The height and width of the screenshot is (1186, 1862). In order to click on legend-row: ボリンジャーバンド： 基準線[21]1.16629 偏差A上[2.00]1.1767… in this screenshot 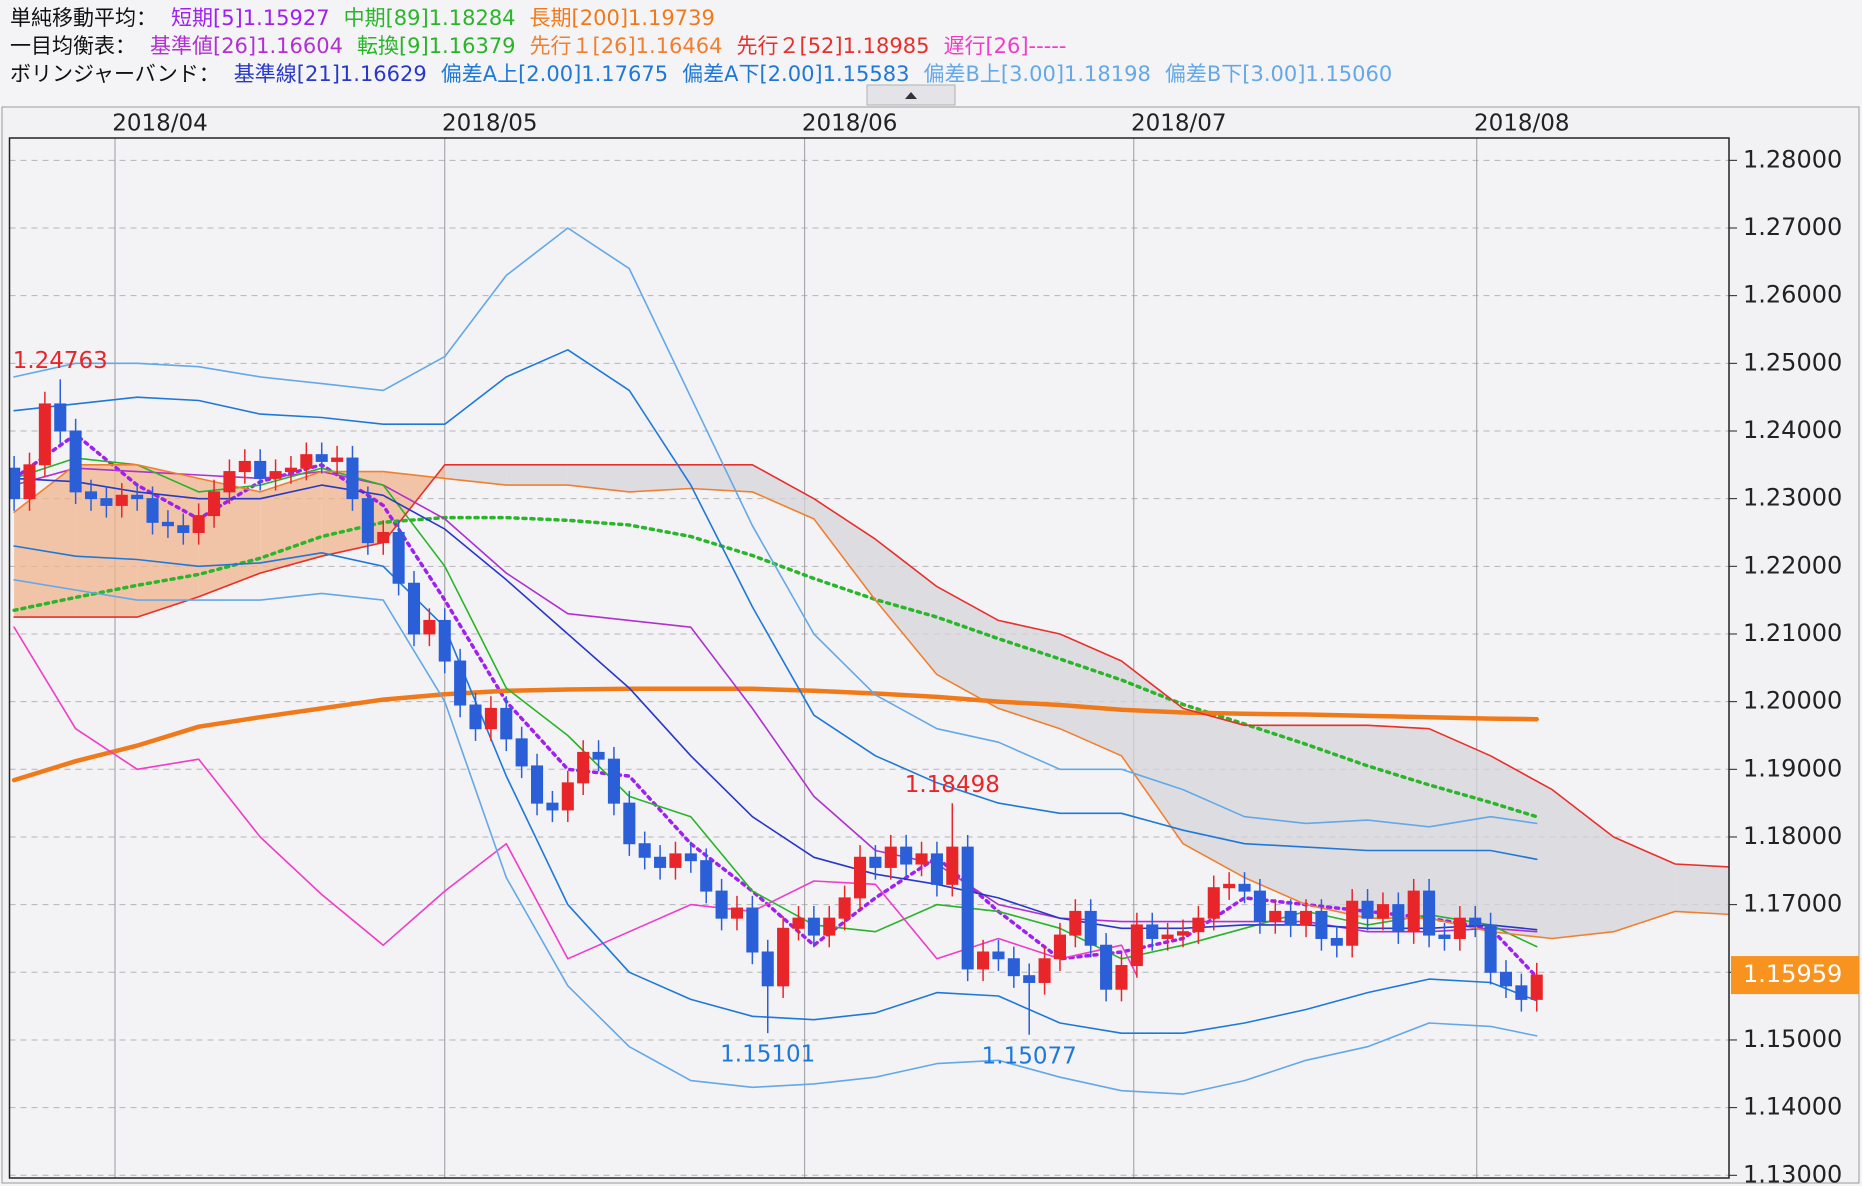, I will do `click(708, 74)`.